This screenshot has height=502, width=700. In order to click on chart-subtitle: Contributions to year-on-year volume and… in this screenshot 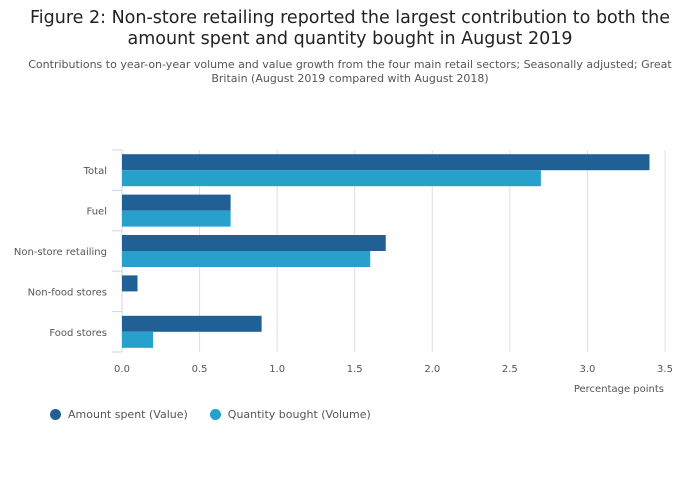, I will do `click(350, 71)`.